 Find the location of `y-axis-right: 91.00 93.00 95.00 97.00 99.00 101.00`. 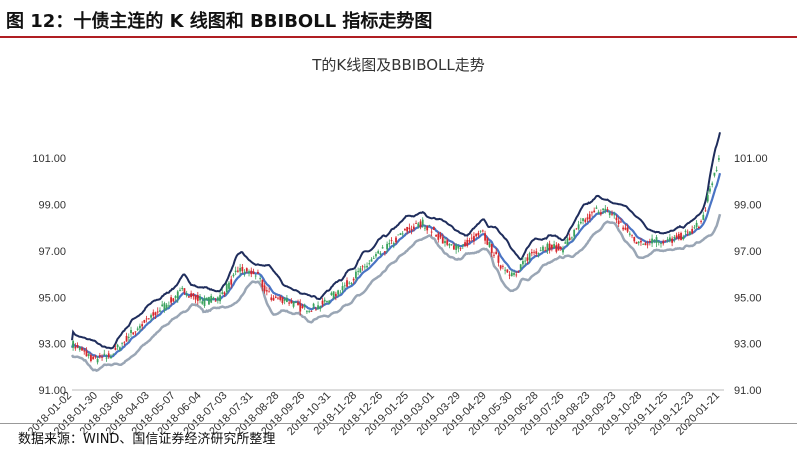

y-axis-right: 91.00 93.00 95.00 97.00 99.00 101.00 is located at coordinates (751, 275).